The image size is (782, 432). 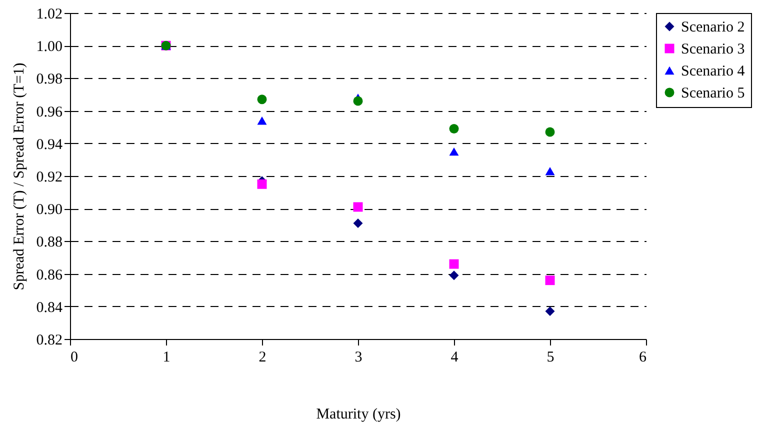 I want to click on x-axis-title: Maturity (yrs), so click(x=358, y=414).